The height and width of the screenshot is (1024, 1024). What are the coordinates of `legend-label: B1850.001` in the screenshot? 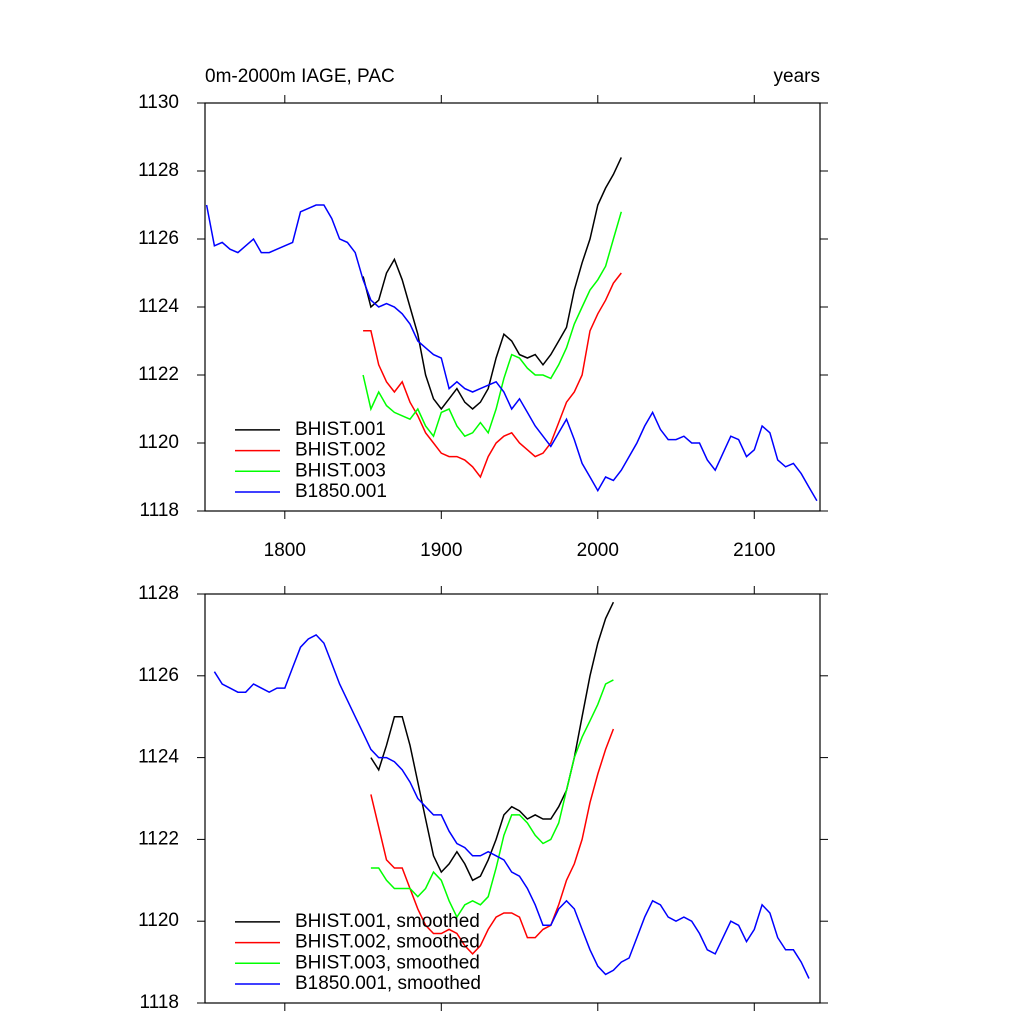 It's located at (341, 491).